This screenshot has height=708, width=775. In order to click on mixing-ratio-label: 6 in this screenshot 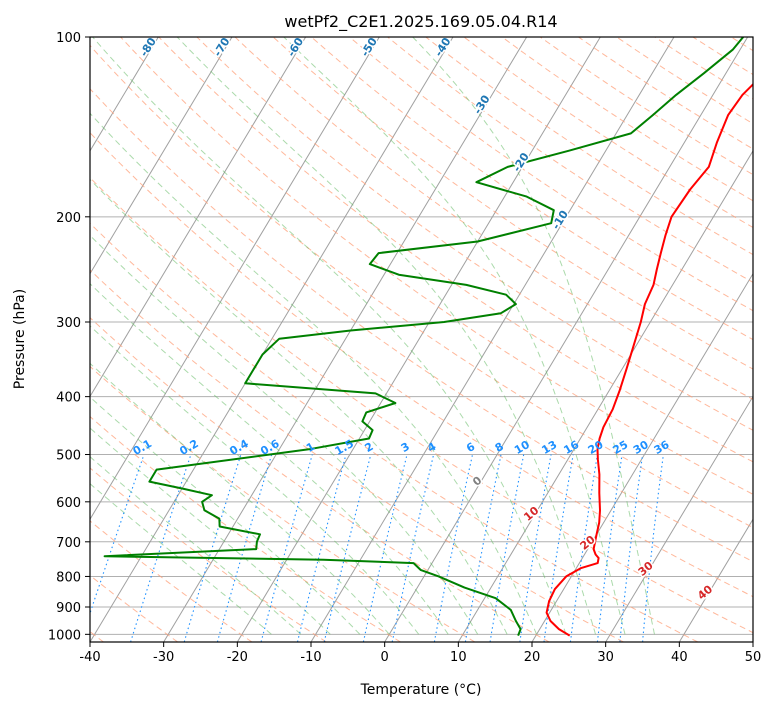, I will do `click(470, 447)`.